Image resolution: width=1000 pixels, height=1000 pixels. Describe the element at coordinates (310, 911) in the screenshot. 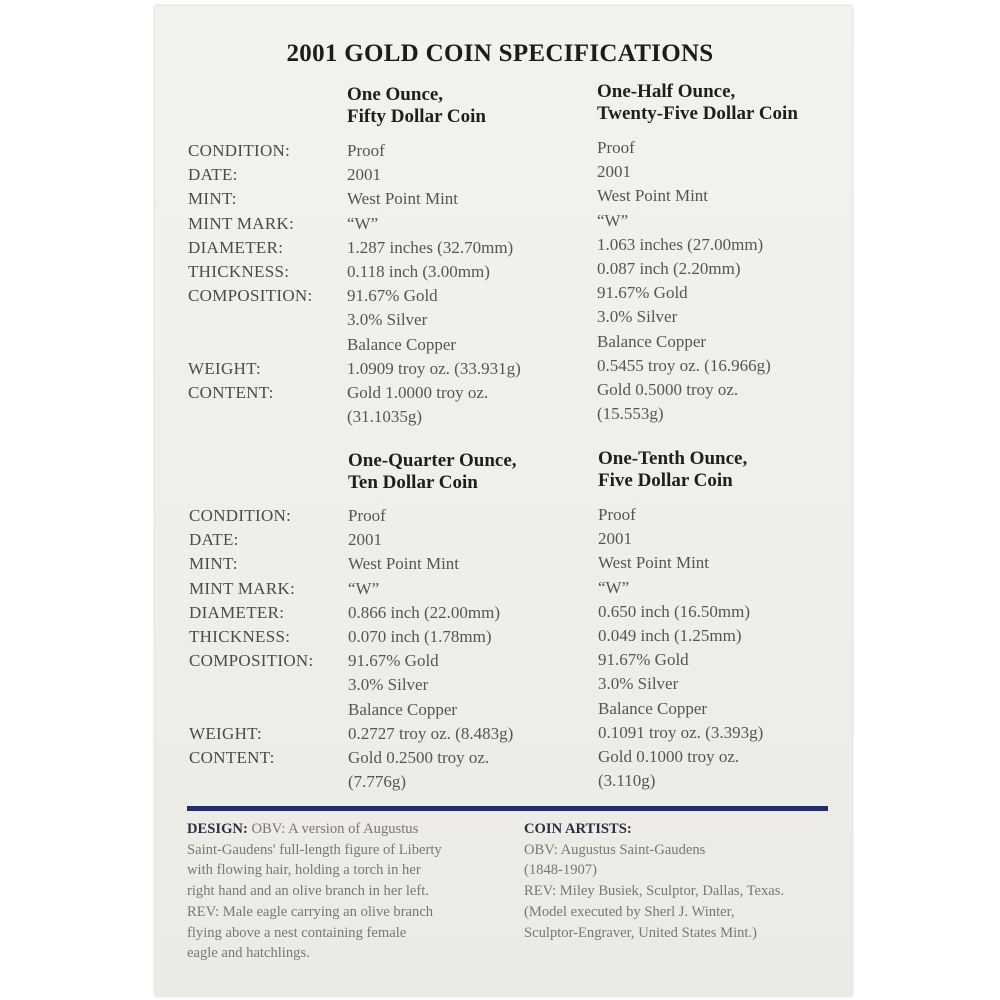

I see `design-line: REV: Male eagle carrying an olive branch` at that location.